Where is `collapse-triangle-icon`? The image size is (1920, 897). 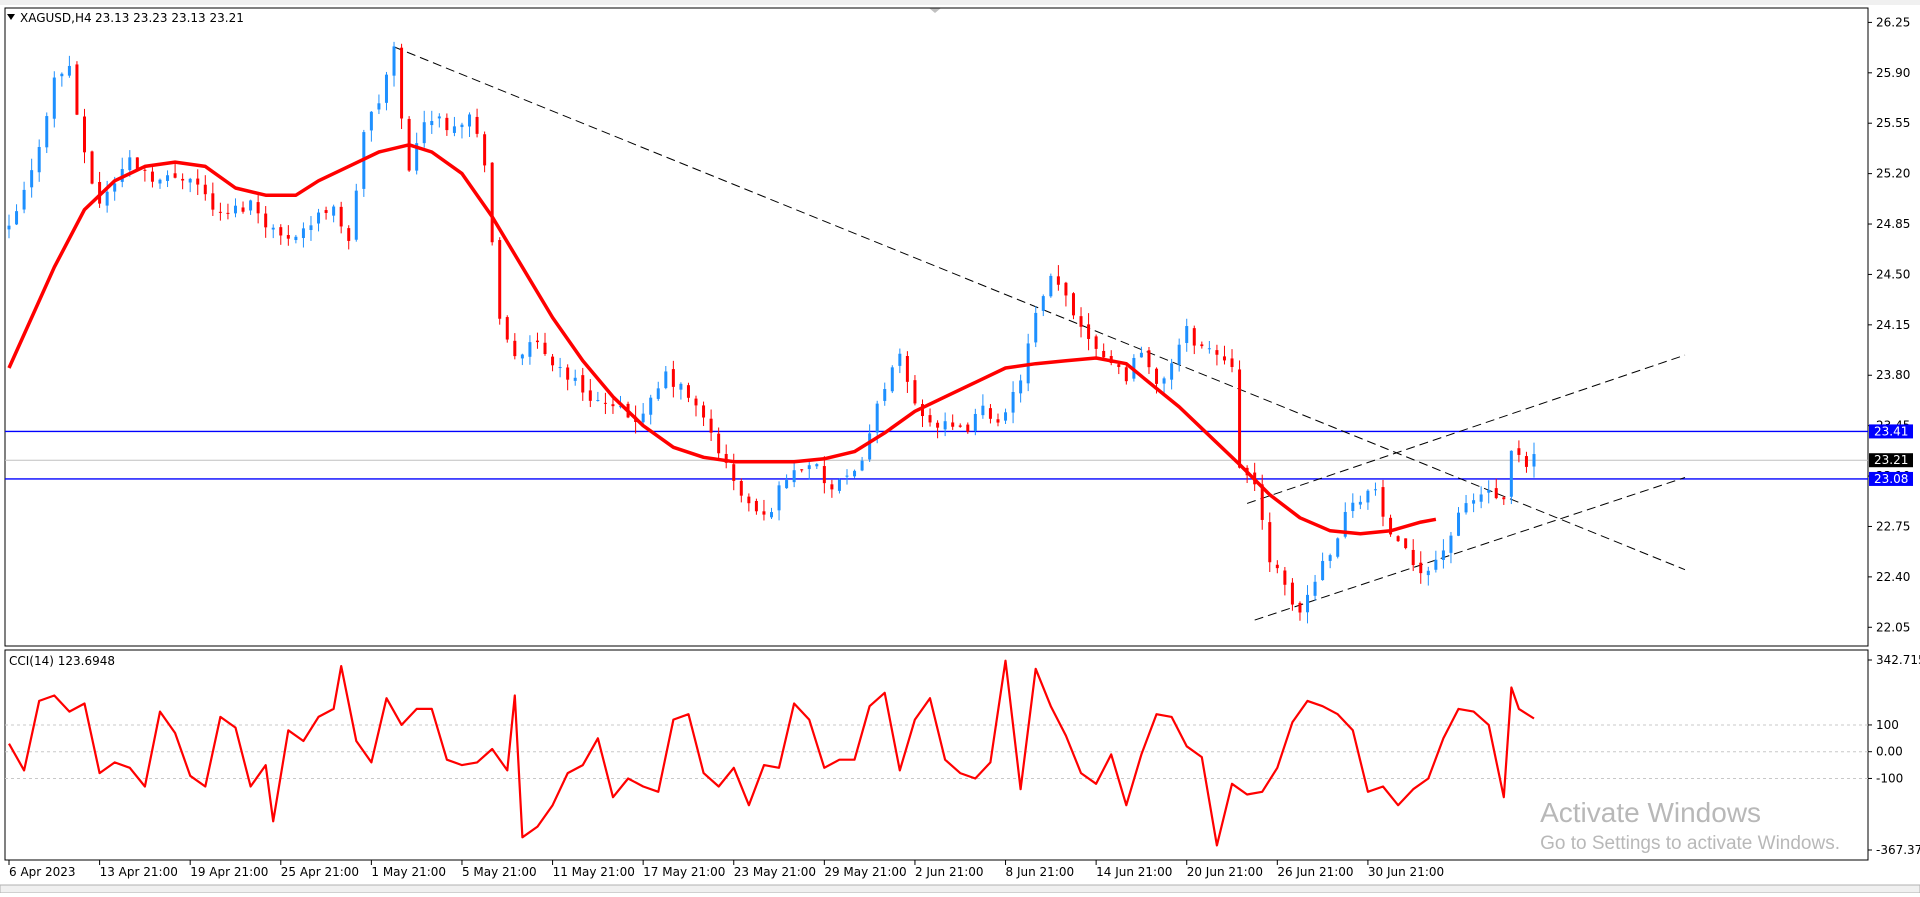 collapse-triangle-icon is located at coordinates (11, 17).